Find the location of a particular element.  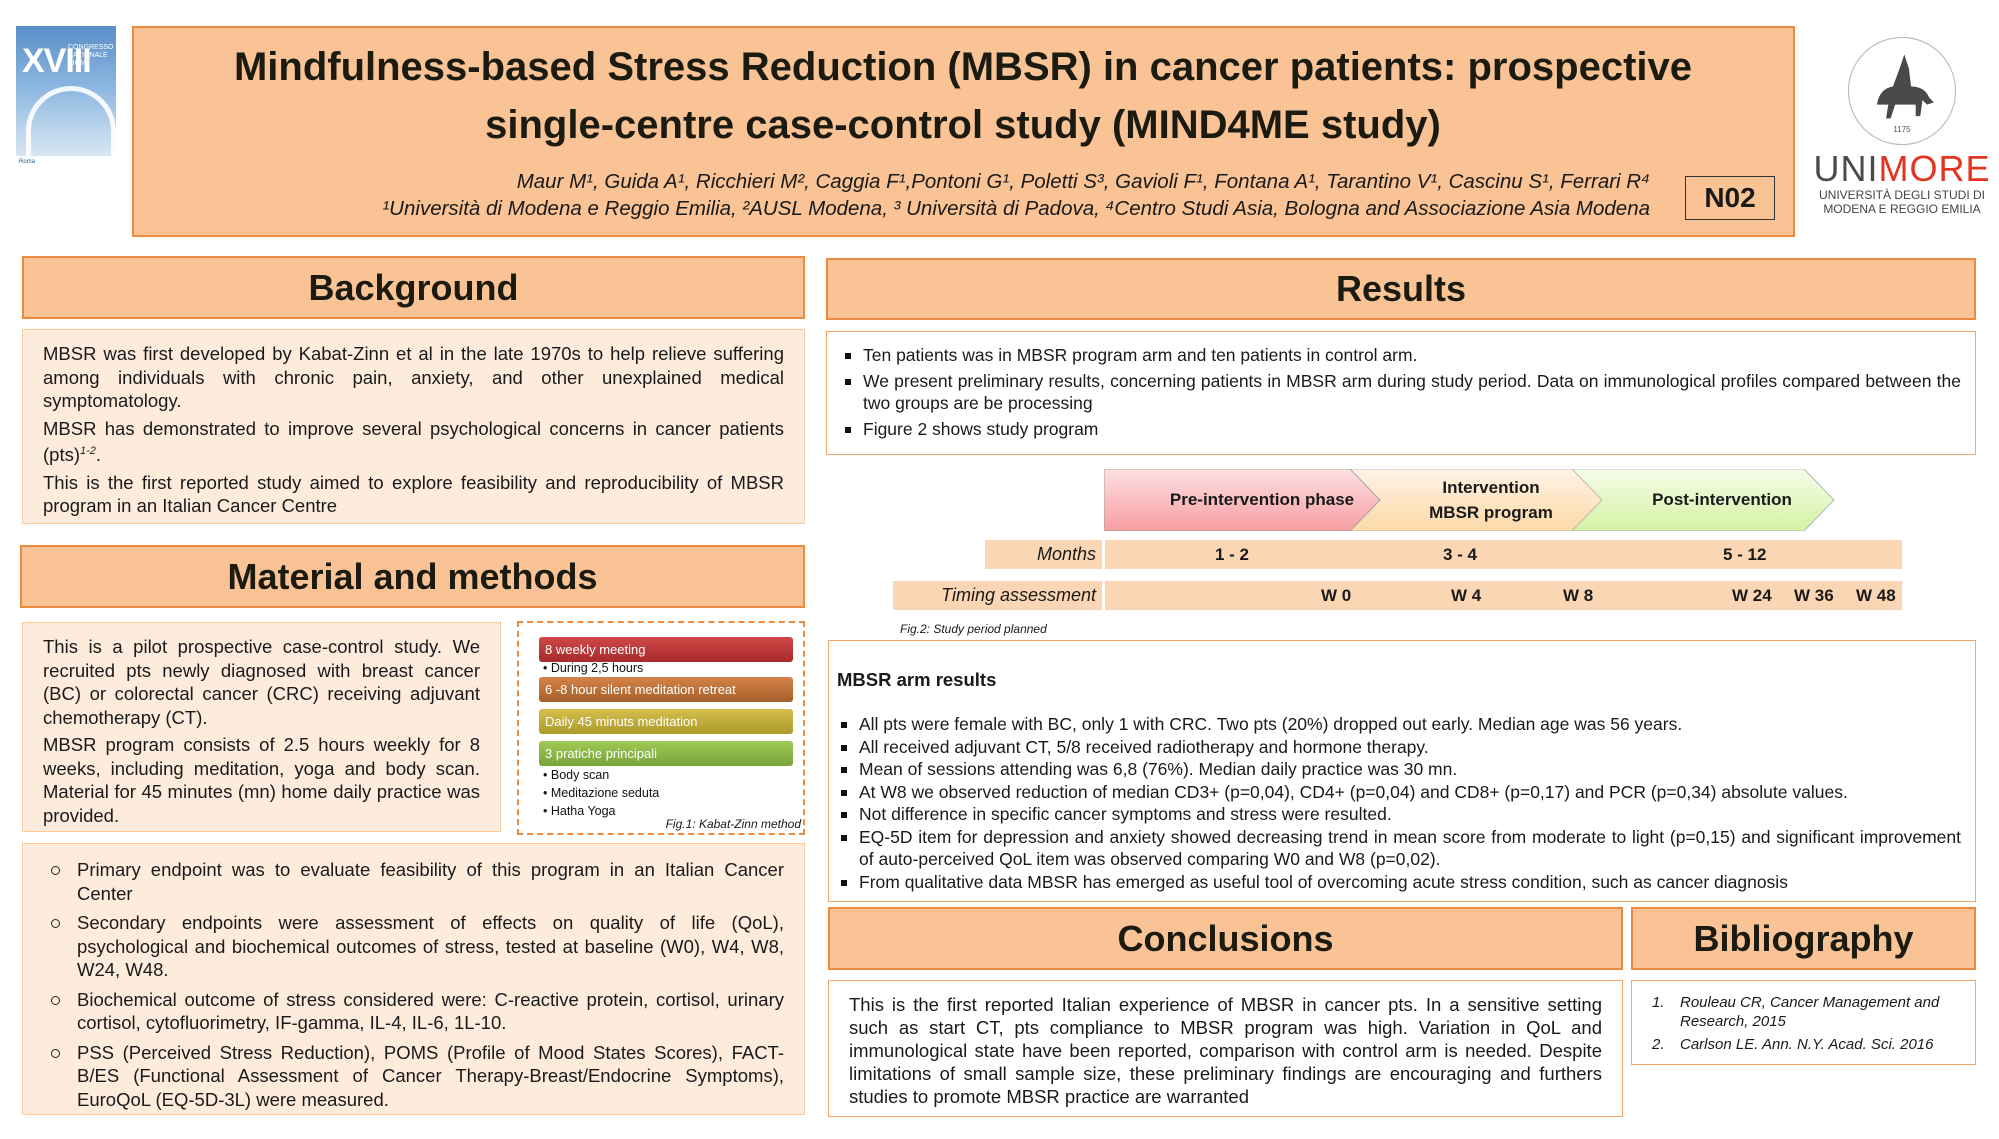

fig1-bar-weekly-meeting: 8 weekly meeting is located at coordinates (666, 649).